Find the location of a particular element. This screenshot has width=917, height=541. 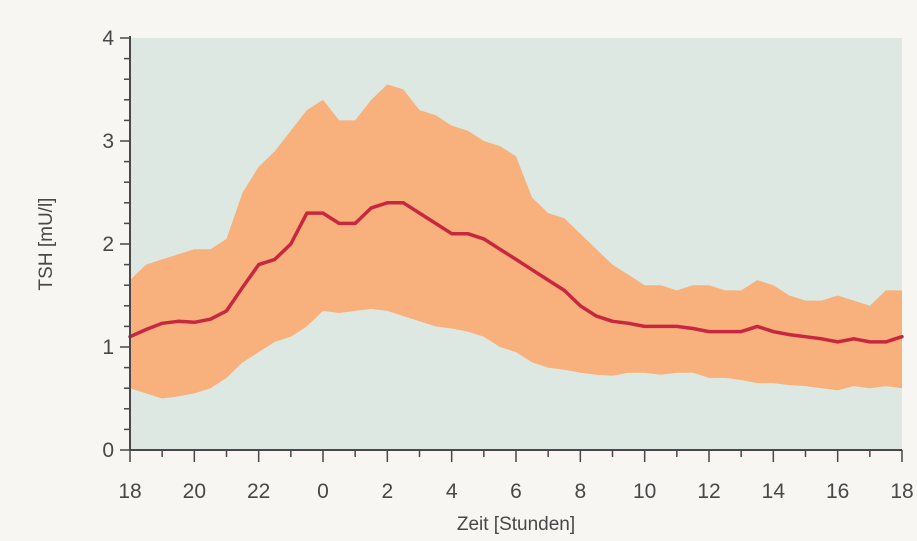

x-tick-label: 22 is located at coordinates (258, 491).